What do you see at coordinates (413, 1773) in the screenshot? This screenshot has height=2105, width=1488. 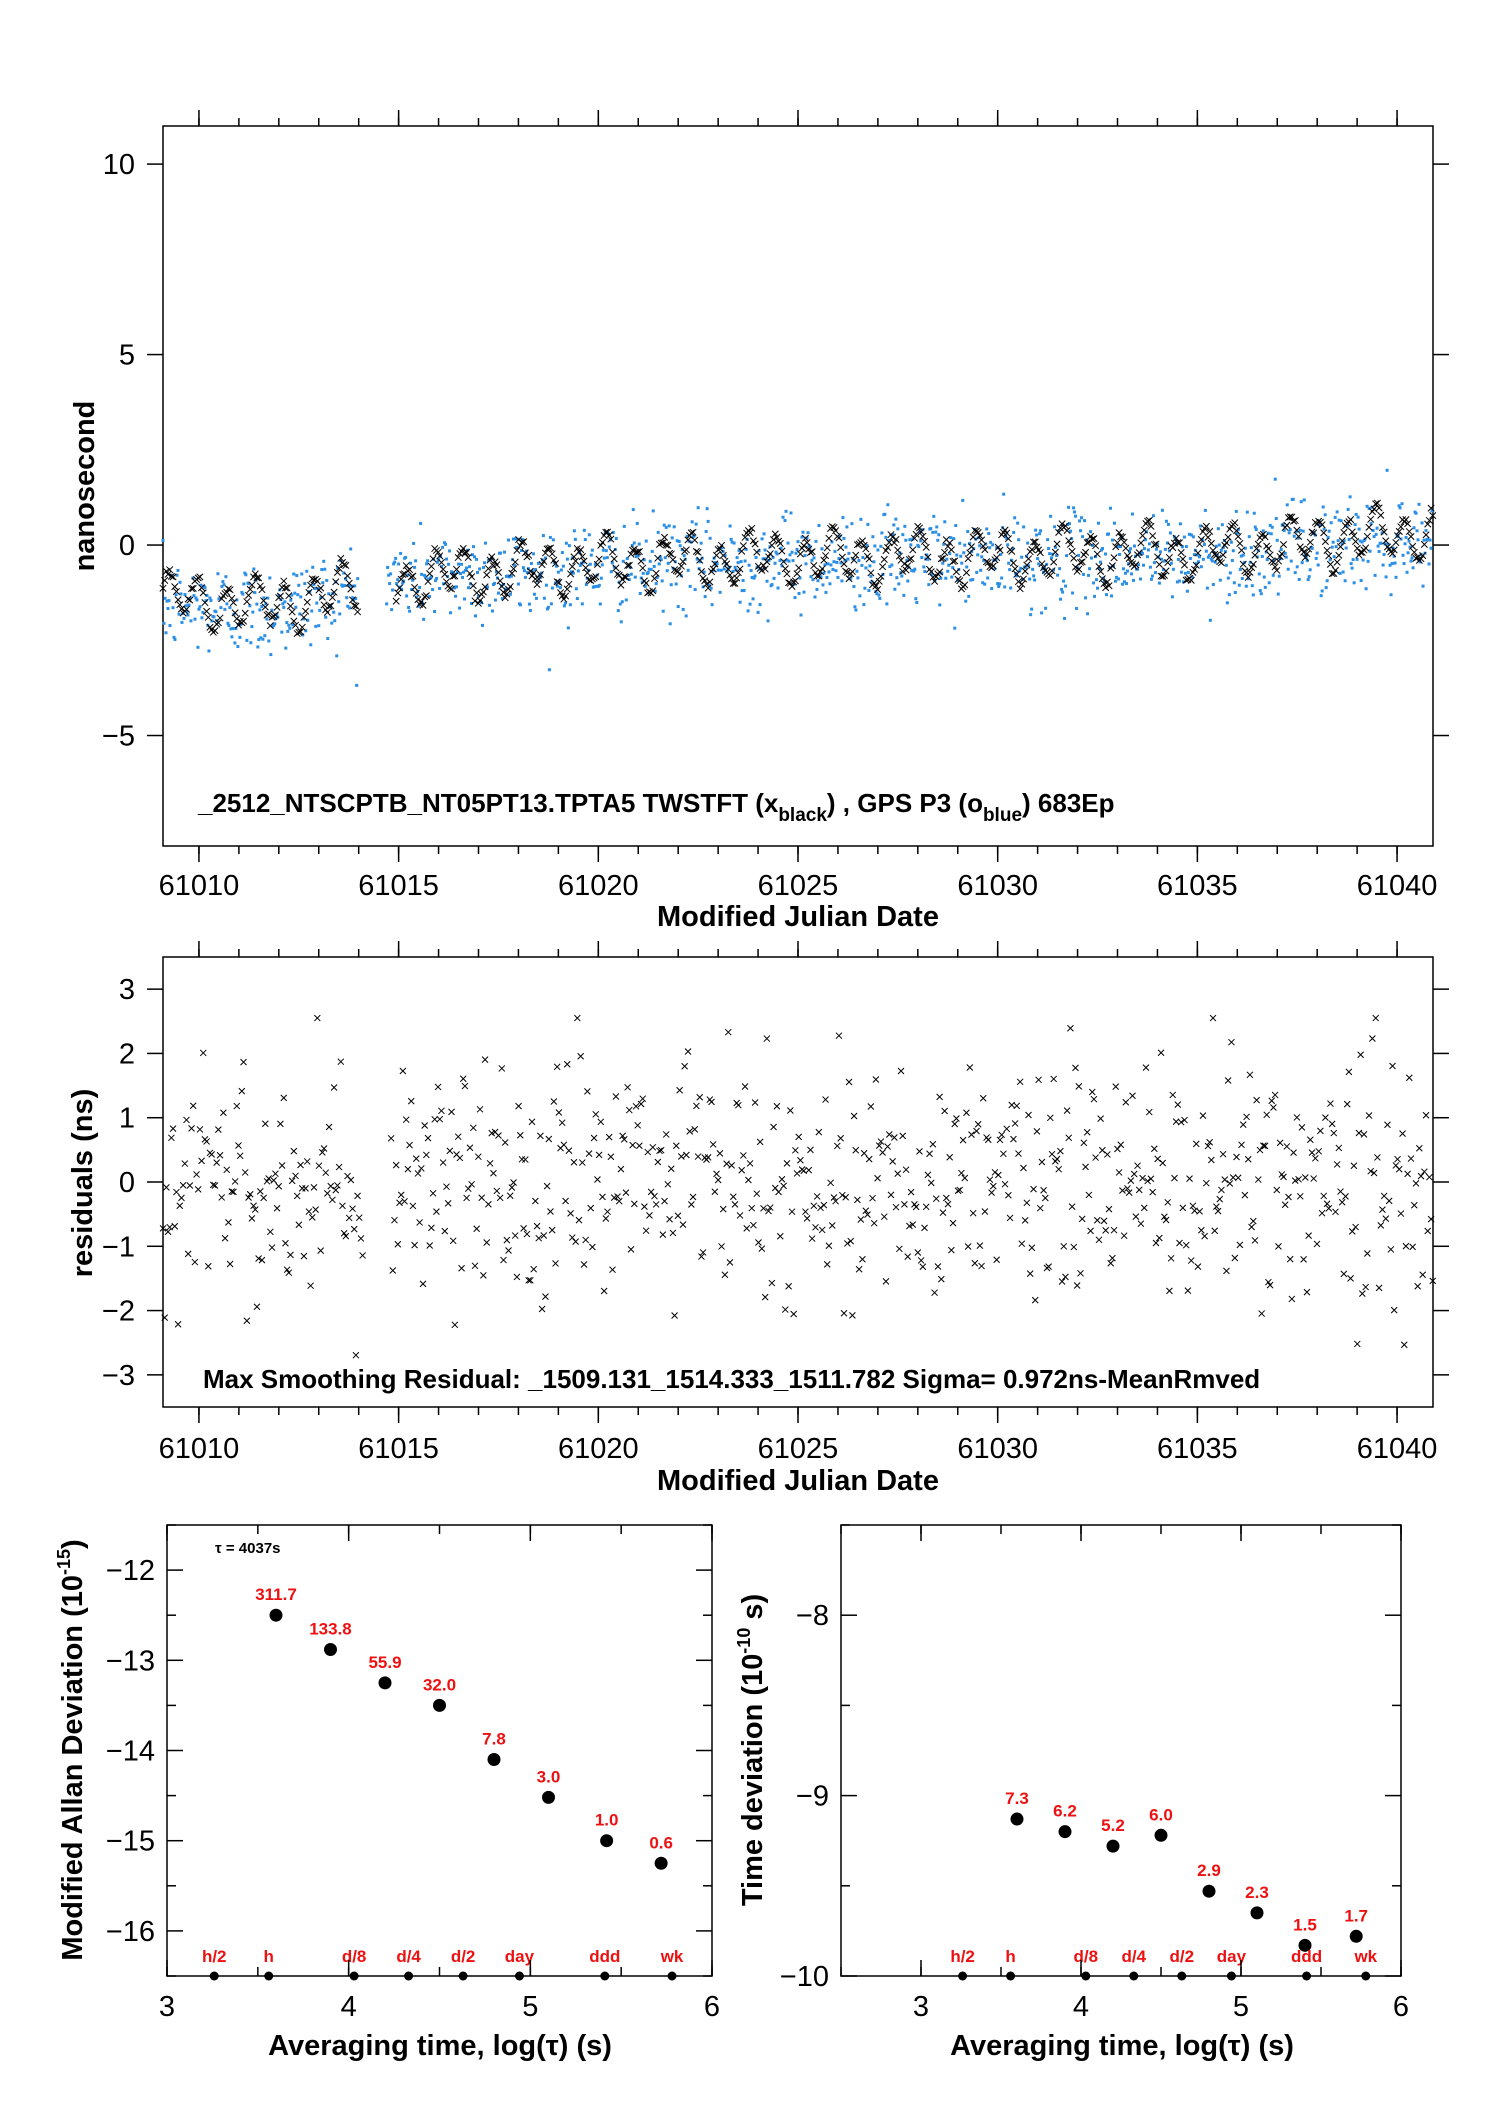 I see `axis-ticks: 3 4 5 6−12−13−14−15−16` at bounding box center [413, 1773].